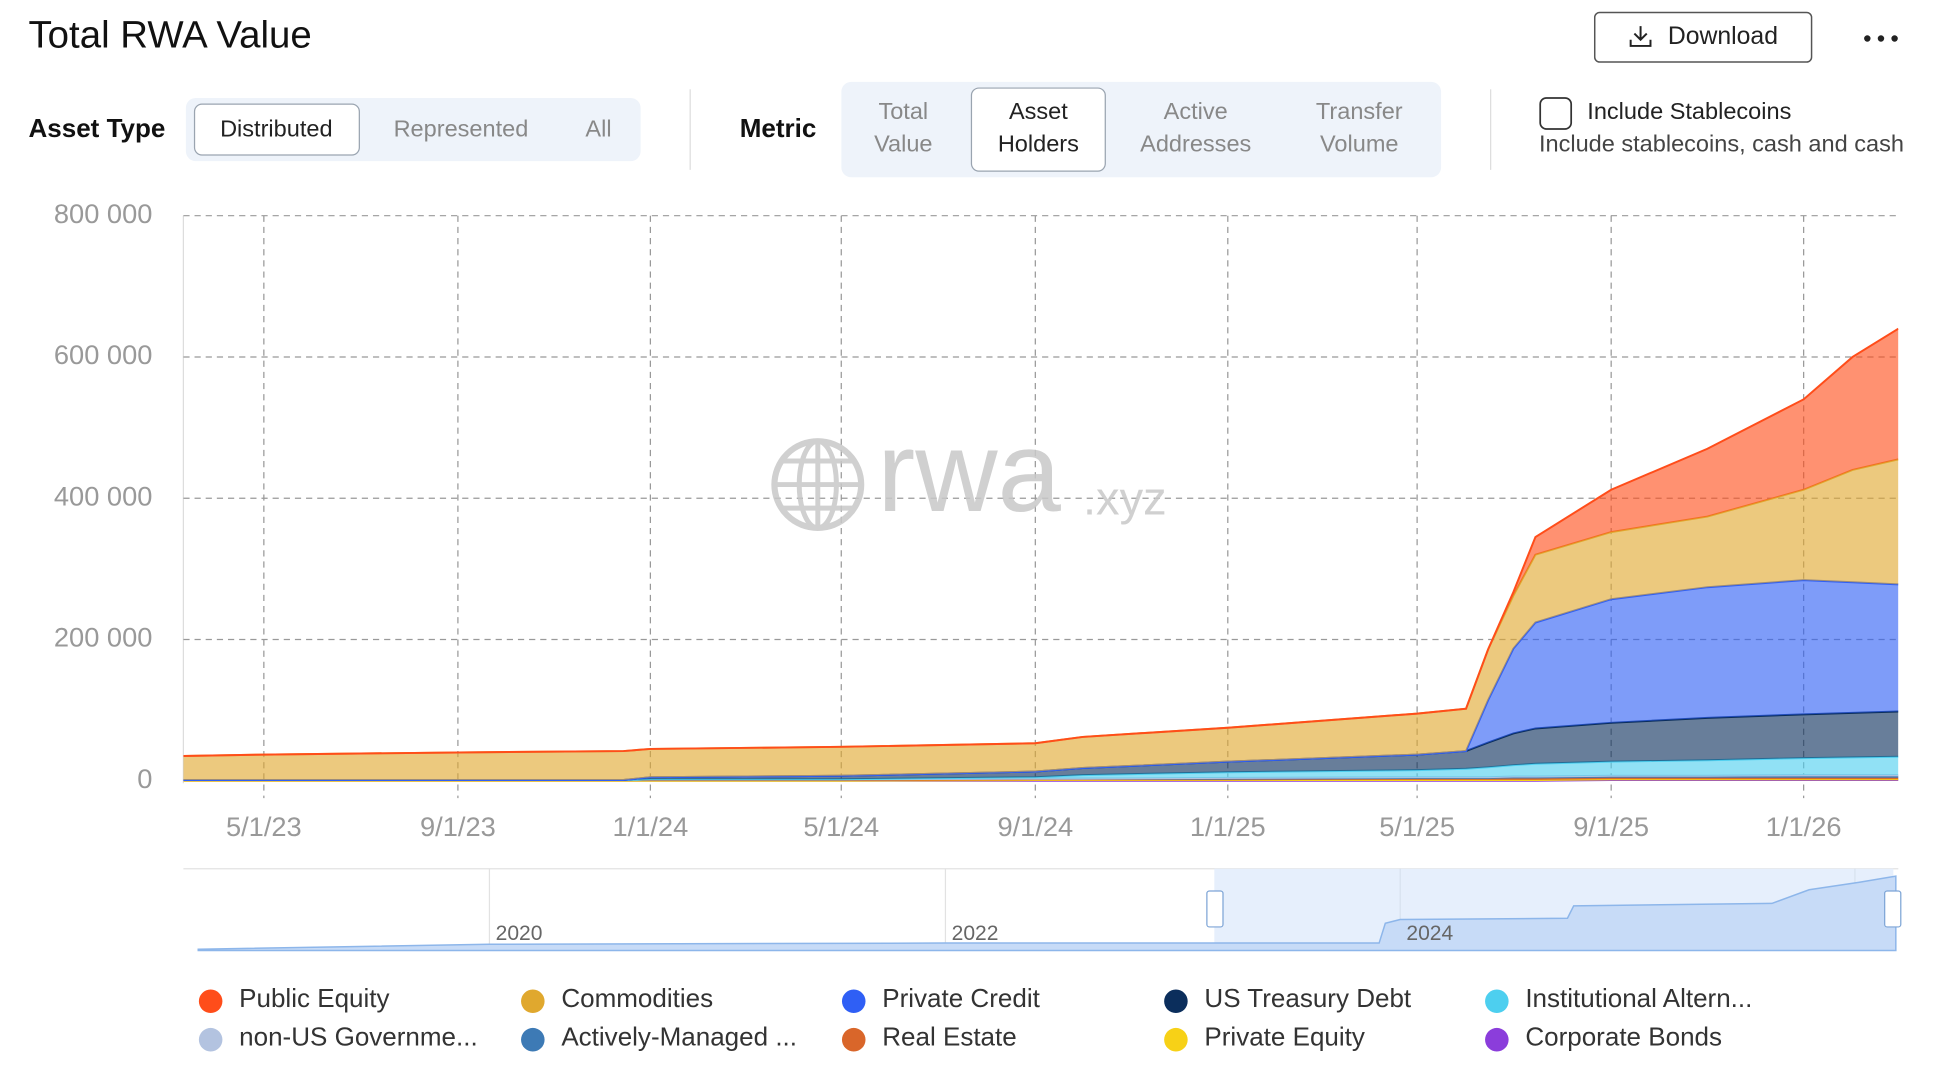 The image size is (1933, 1072). What do you see at coordinates (1359, 111) in the screenshot?
I see `metric-option: Transfer` at bounding box center [1359, 111].